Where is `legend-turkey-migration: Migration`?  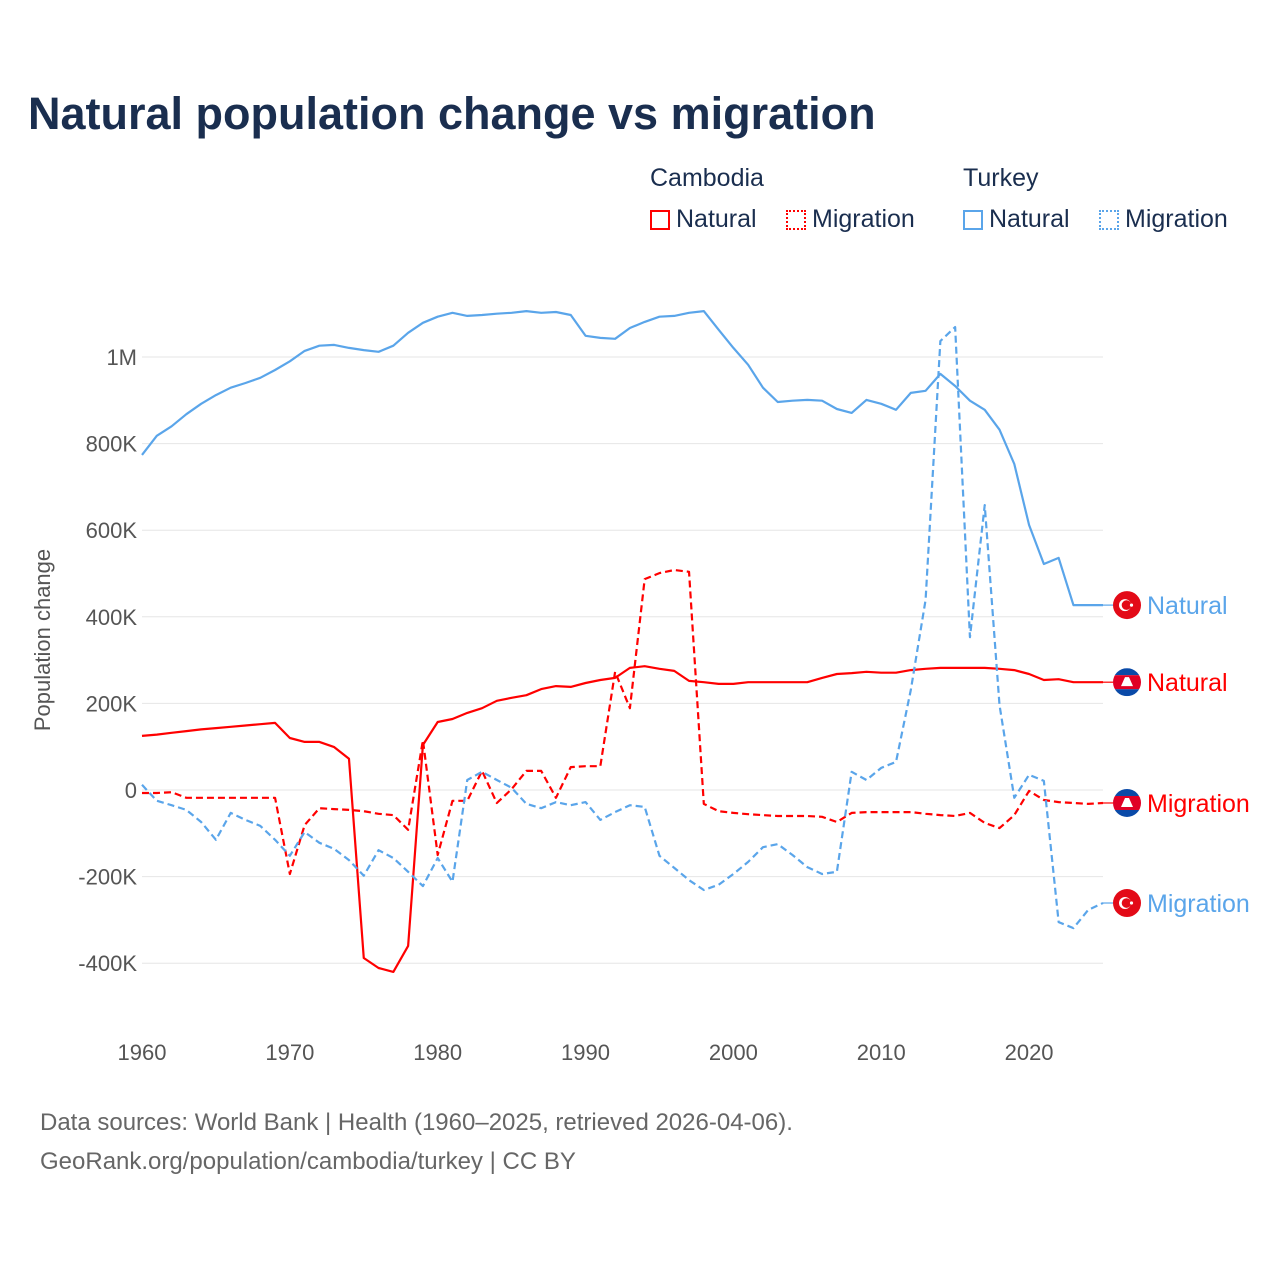 legend-turkey-migration: Migration is located at coordinates (1163, 219).